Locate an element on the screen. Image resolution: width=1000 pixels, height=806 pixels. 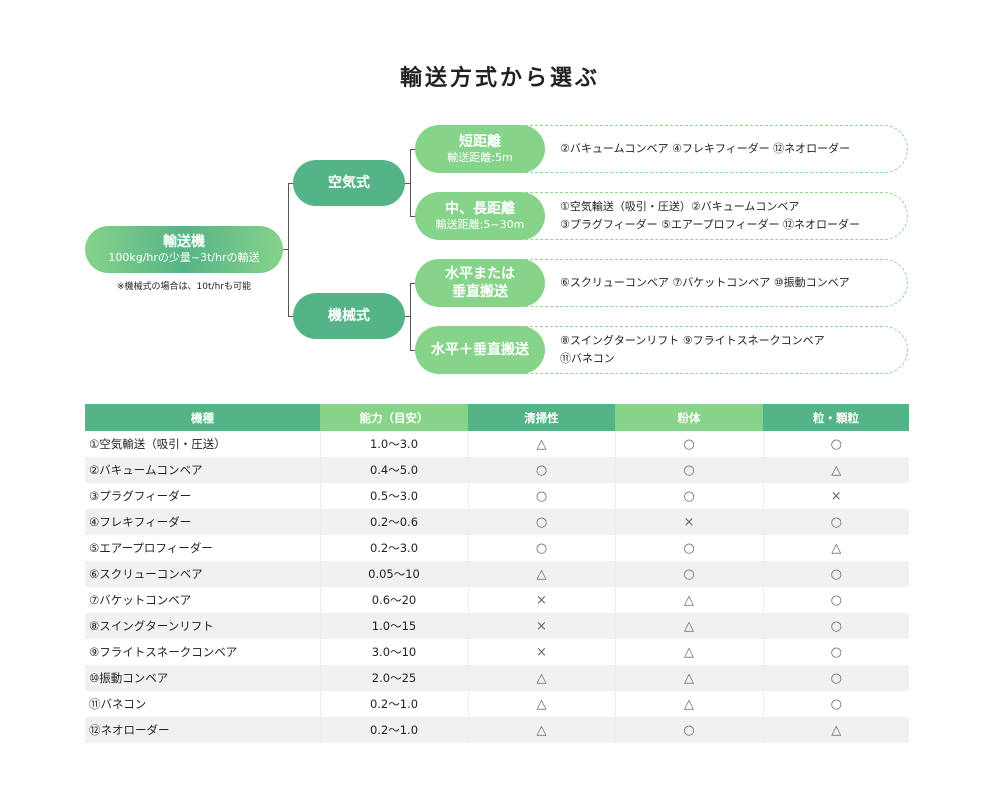
short-label: 短距離 is located at coordinates (480, 141).